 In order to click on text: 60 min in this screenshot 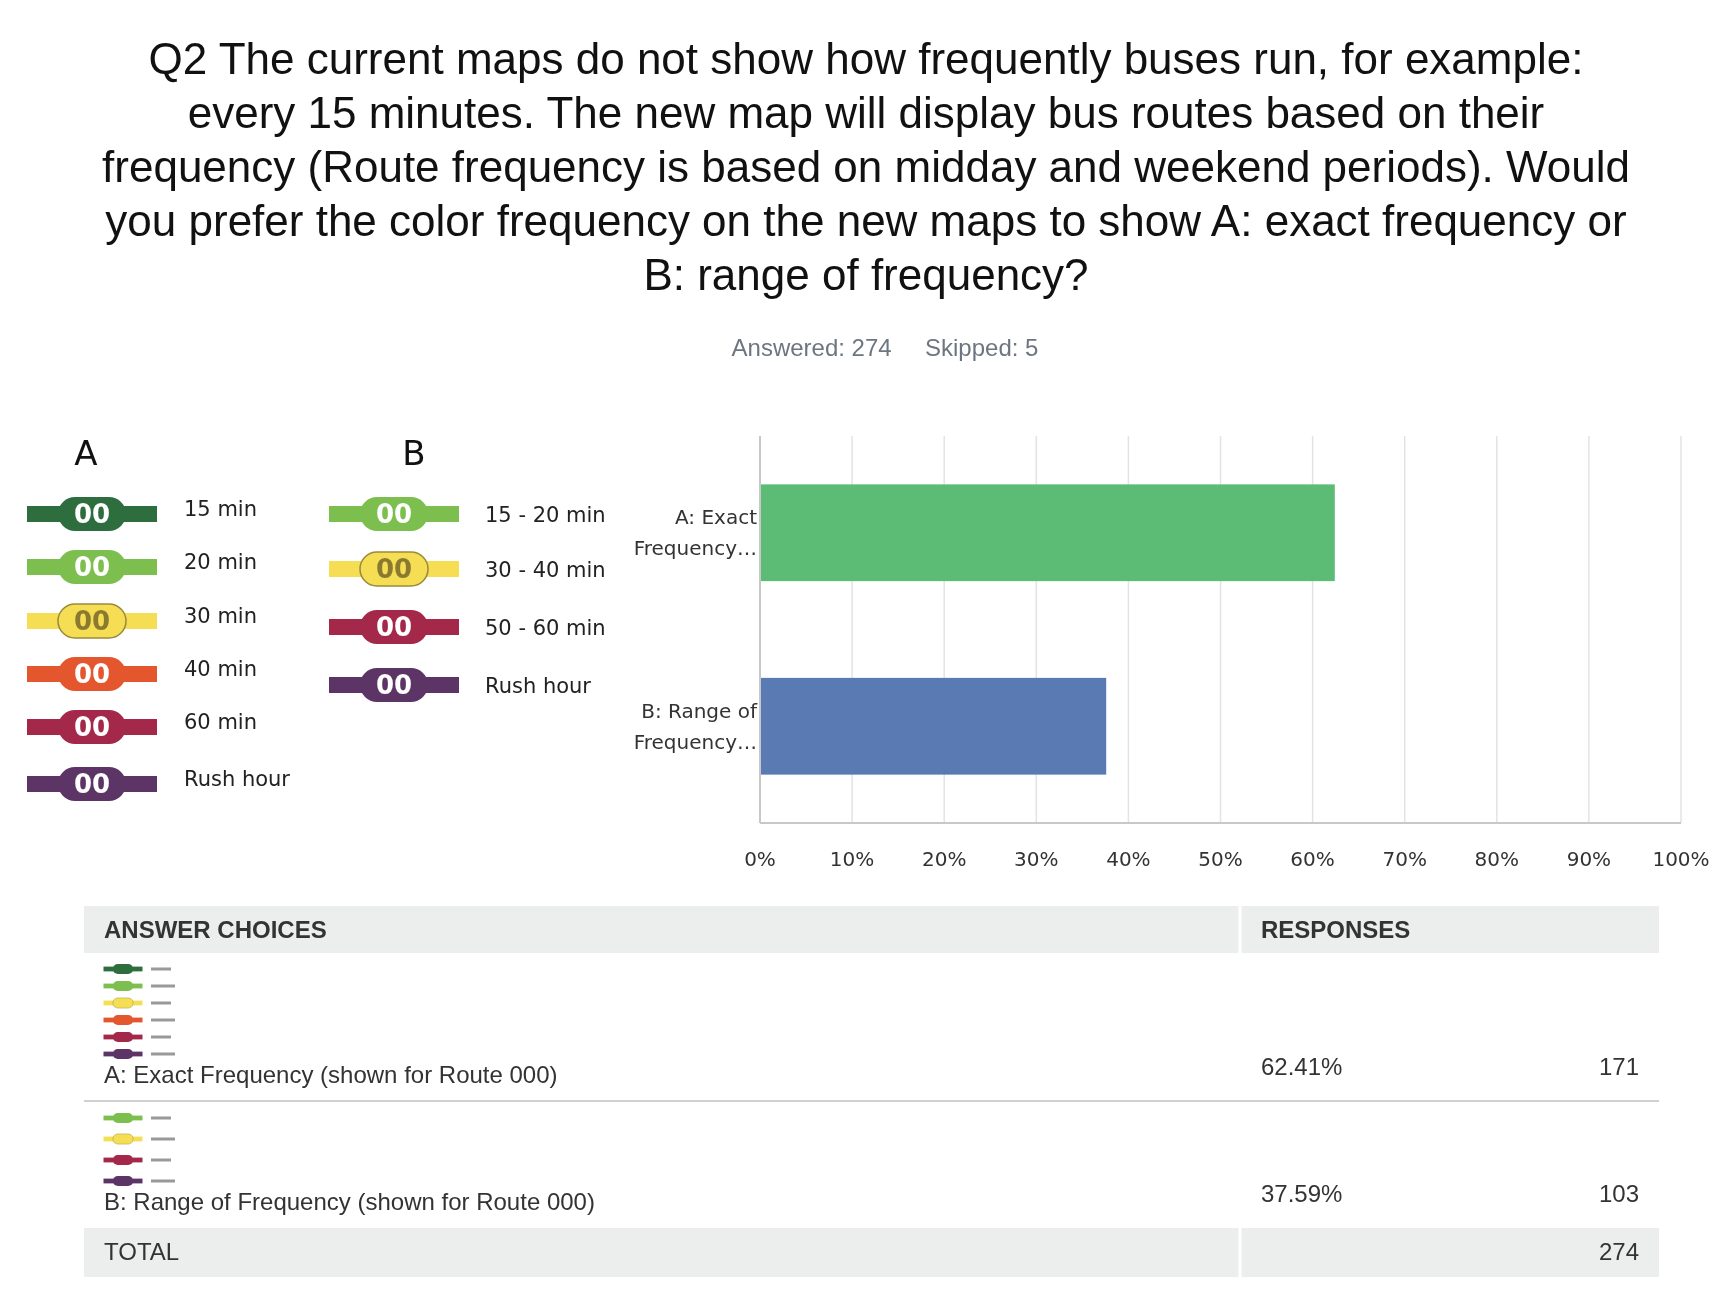, I will do `click(220, 722)`.